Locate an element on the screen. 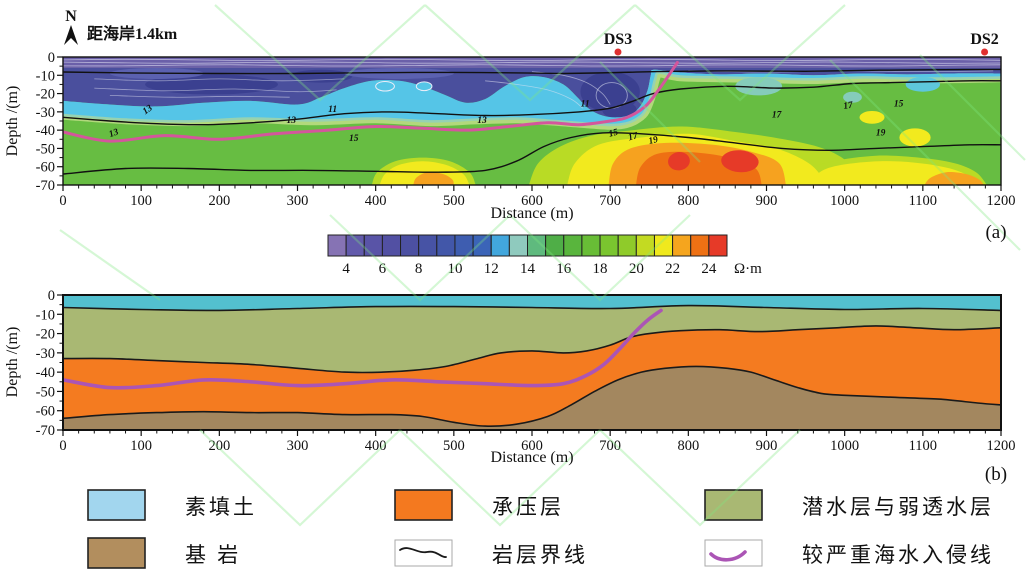  colorbar-value-label: 16 is located at coordinates (564, 269).